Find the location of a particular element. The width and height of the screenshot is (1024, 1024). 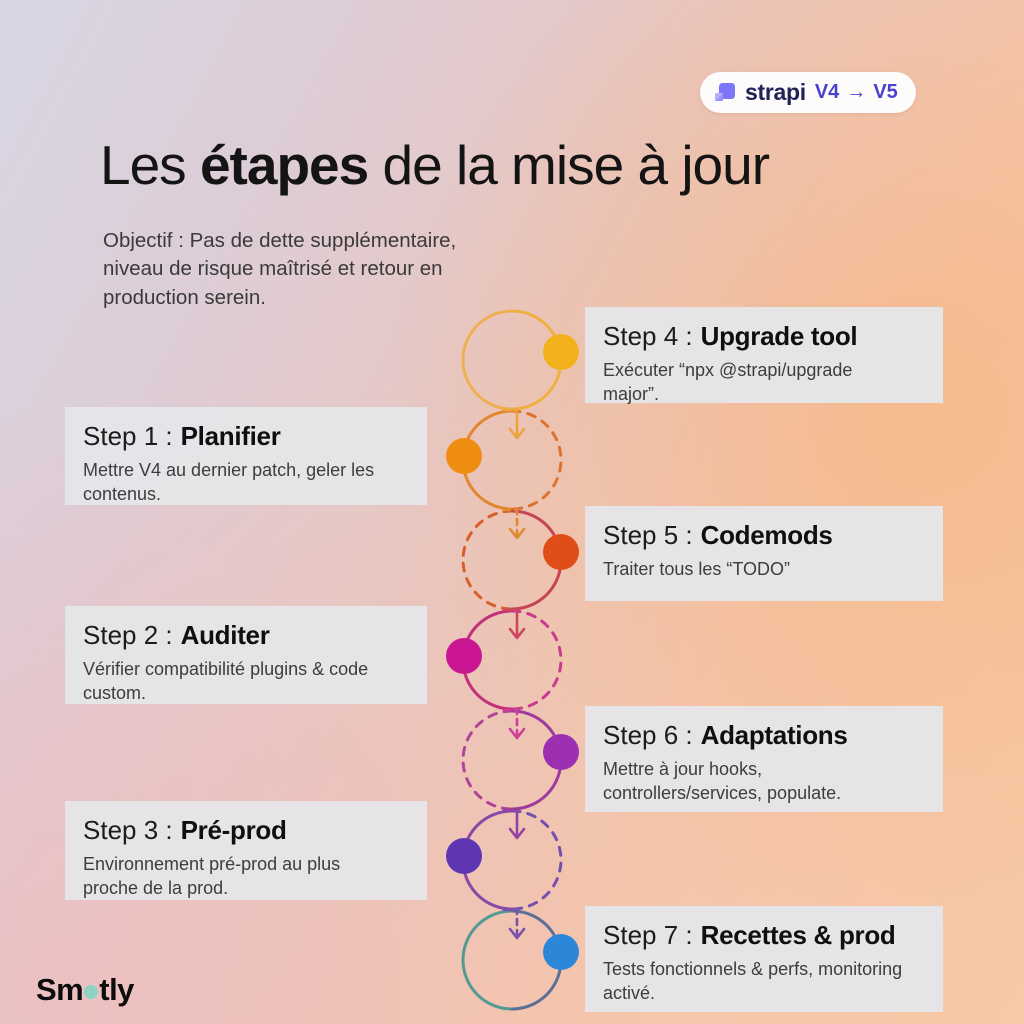

version-from: V4 is located at coordinates (827, 92).